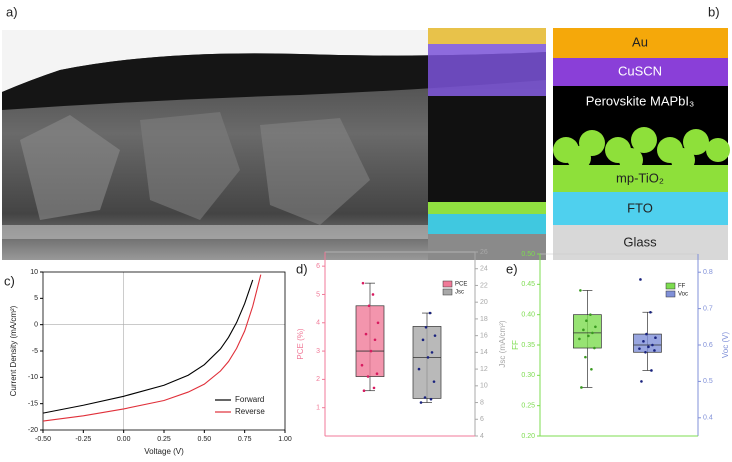  I want to click on y2-tick-label: 14, so click(484, 352).